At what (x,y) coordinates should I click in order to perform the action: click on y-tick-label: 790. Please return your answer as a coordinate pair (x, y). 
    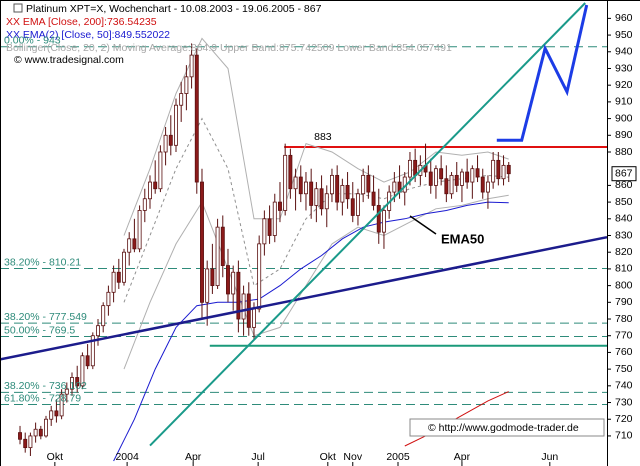
    Looking at the image, I should click on (624, 302).